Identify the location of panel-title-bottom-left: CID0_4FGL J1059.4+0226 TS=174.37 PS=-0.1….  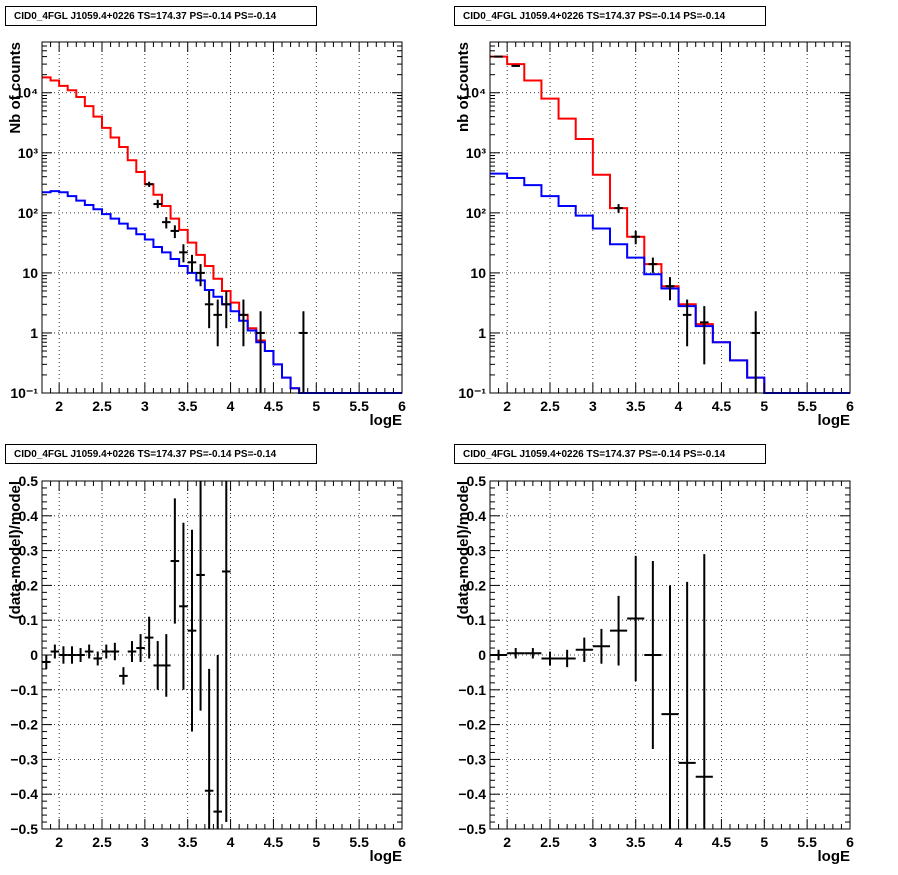
(161, 454).